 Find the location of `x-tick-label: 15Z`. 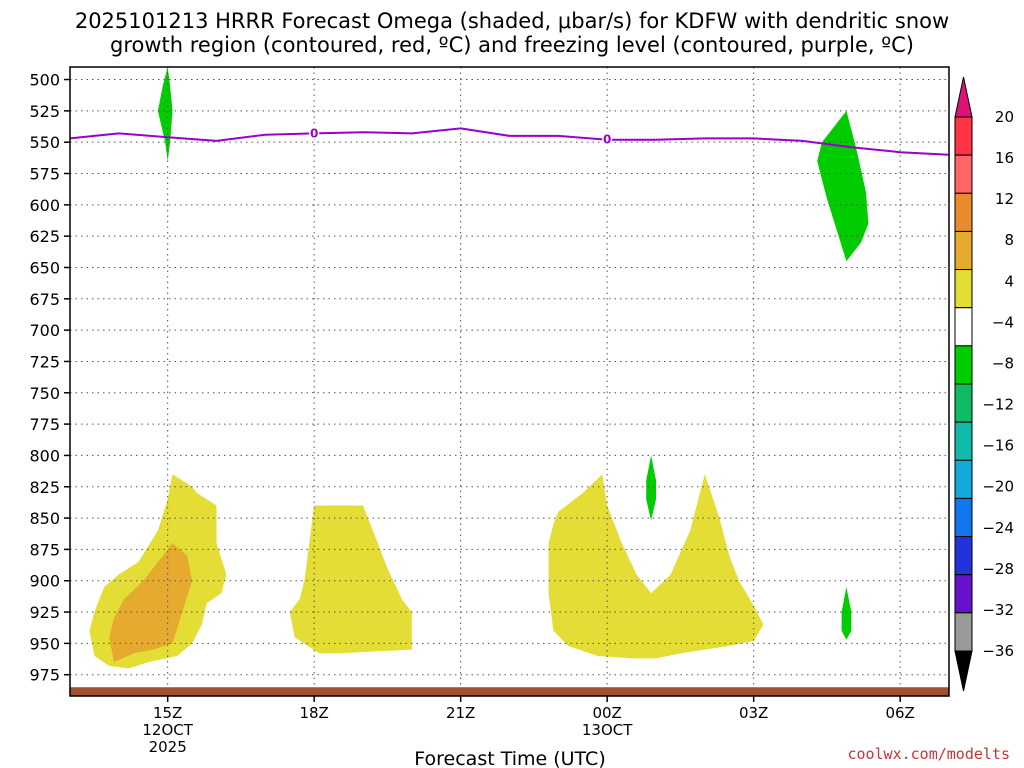

x-tick-label: 15Z is located at coordinates (167, 713).